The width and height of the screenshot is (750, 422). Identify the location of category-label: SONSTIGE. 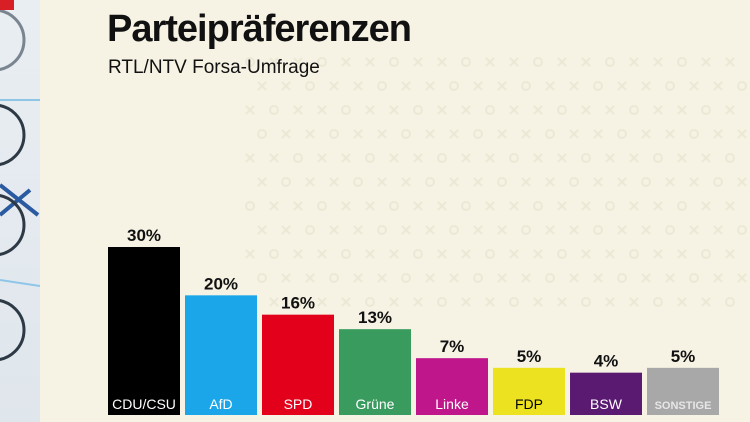
(683, 406).